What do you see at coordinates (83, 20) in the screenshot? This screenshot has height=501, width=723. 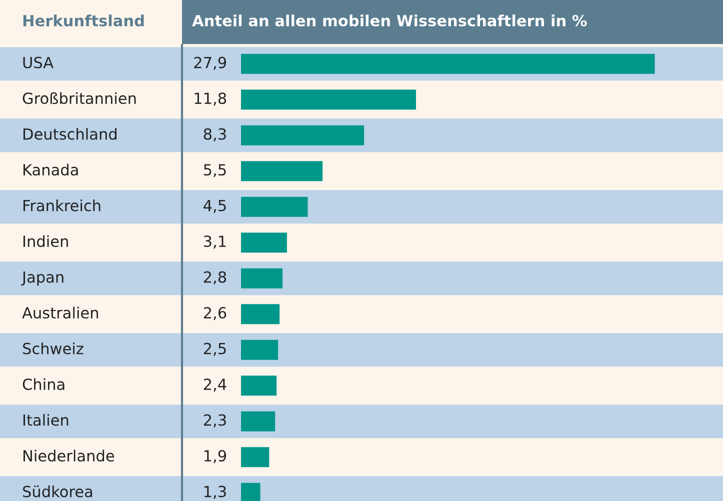 I see `y-axis-title: Herkunftsland` at bounding box center [83, 20].